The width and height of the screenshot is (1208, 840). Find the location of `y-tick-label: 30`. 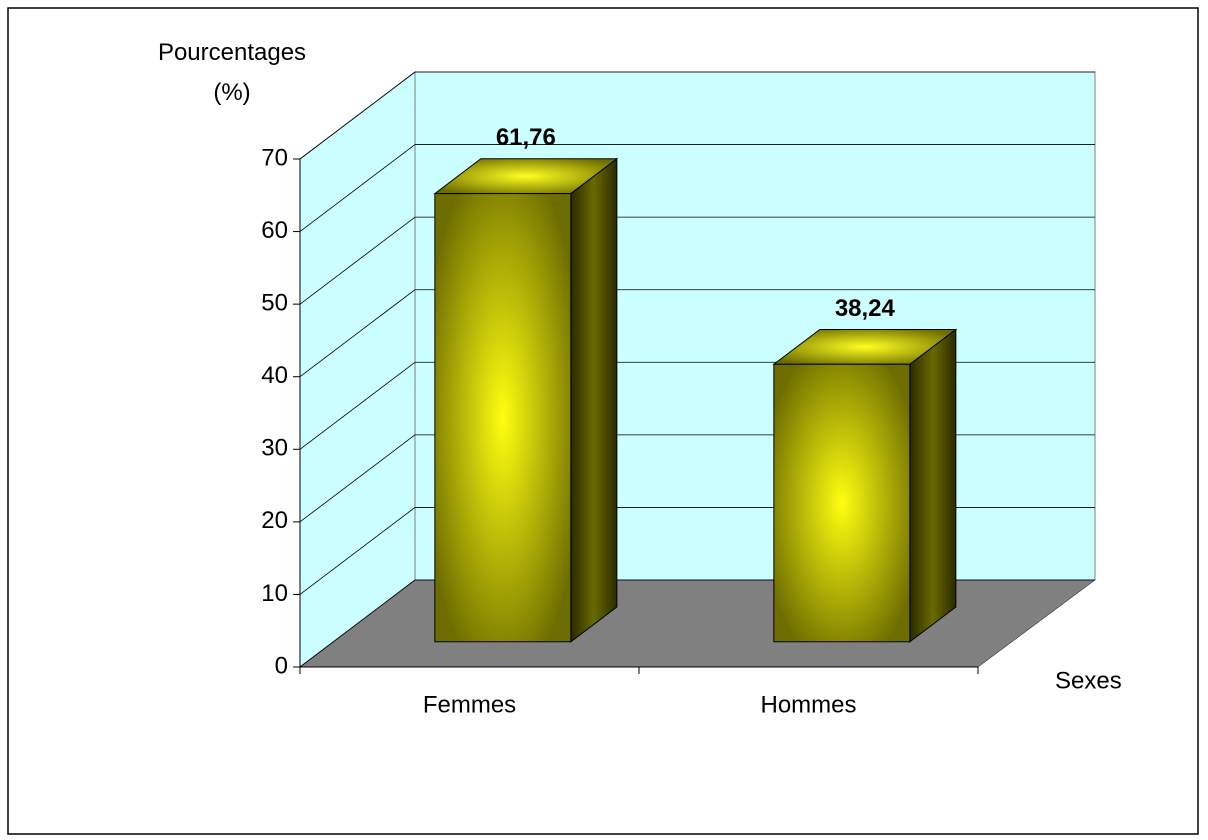

y-tick-label: 30 is located at coordinates (274, 448).